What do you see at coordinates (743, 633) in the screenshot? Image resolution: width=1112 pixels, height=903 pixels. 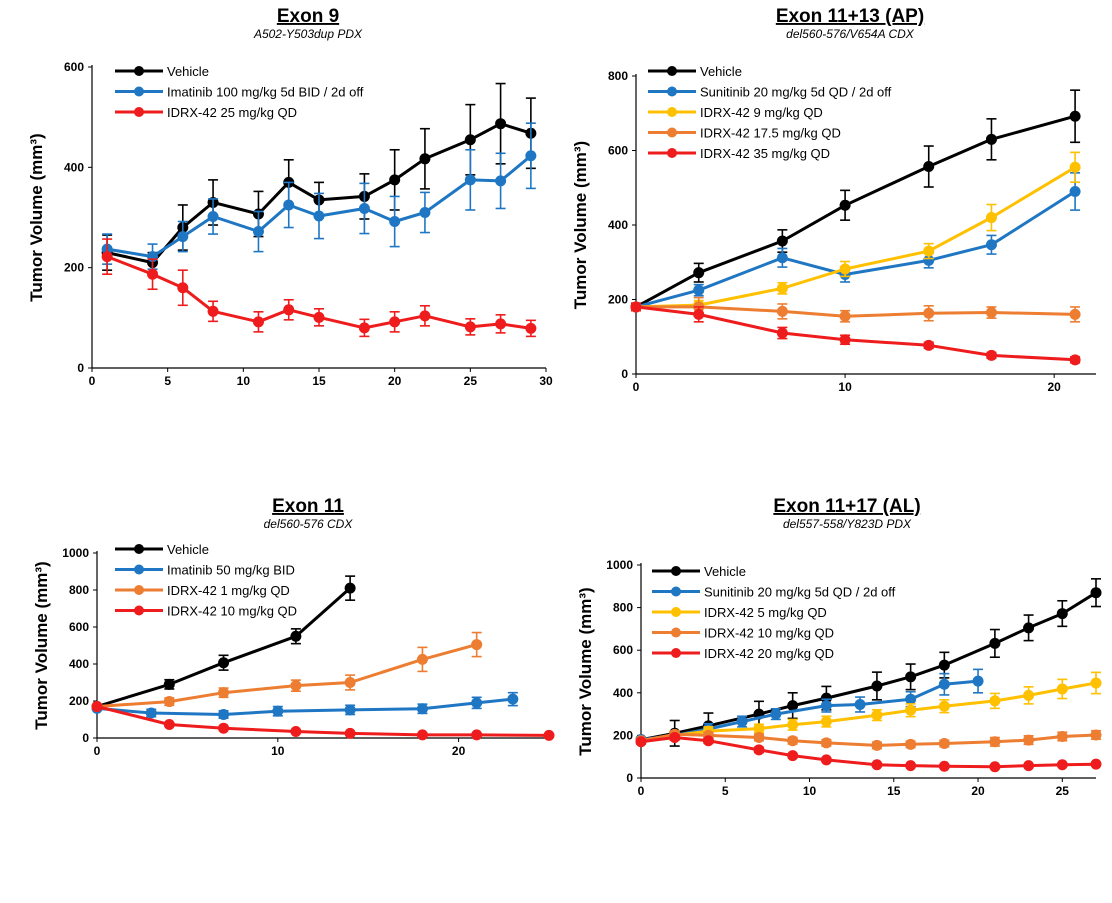 I see `legend-item: IDRX-42 10 mg/kg QD` at bounding box center [743, 633].